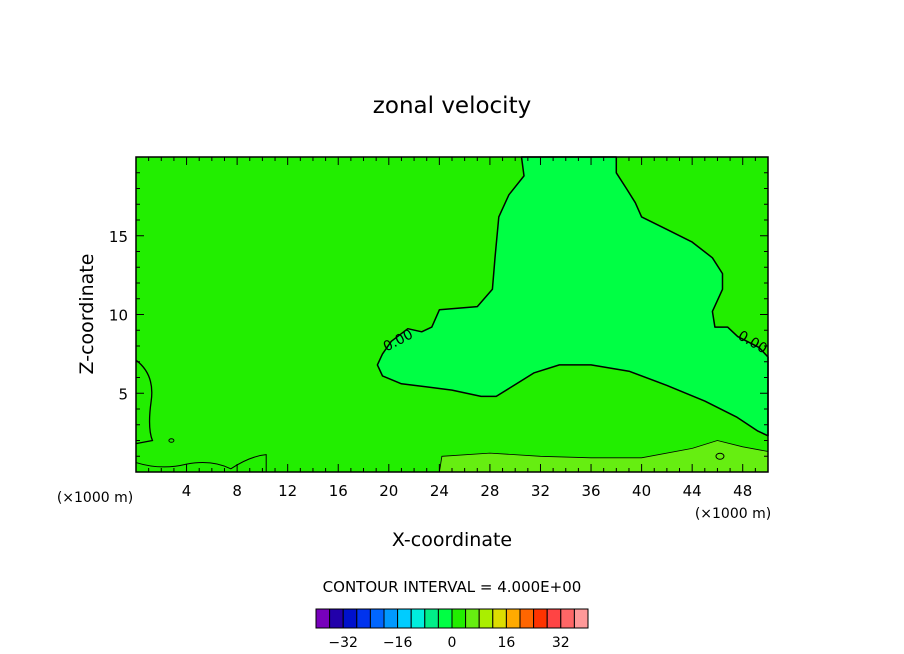 This screenshot has width=904, height=654. Describe the element at coordinates (398, 643) in the screenshot. I see `colorbar-tick-label: −16` at that location.